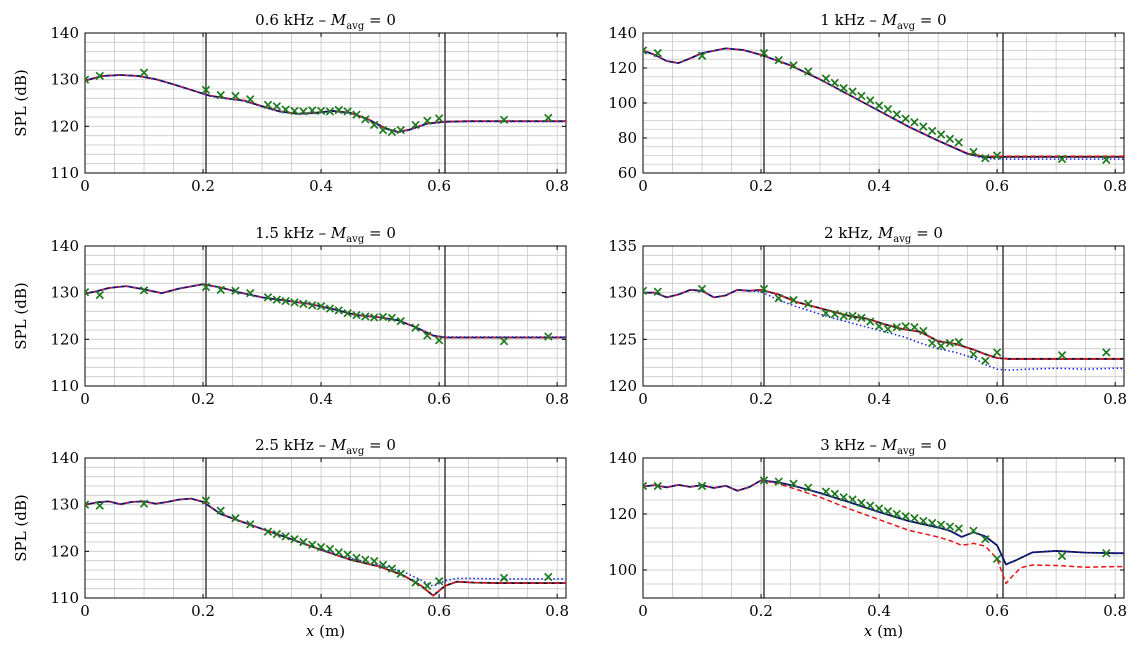 The width and height of the screenshot is (1144, 662). I want to click on y-tick-label: 130, so click(622, 293).